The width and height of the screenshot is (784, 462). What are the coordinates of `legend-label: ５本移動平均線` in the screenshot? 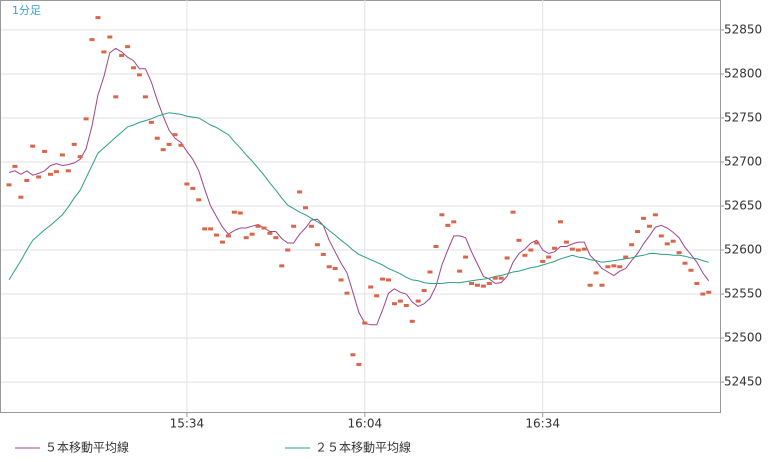 It's located at (87, 447).